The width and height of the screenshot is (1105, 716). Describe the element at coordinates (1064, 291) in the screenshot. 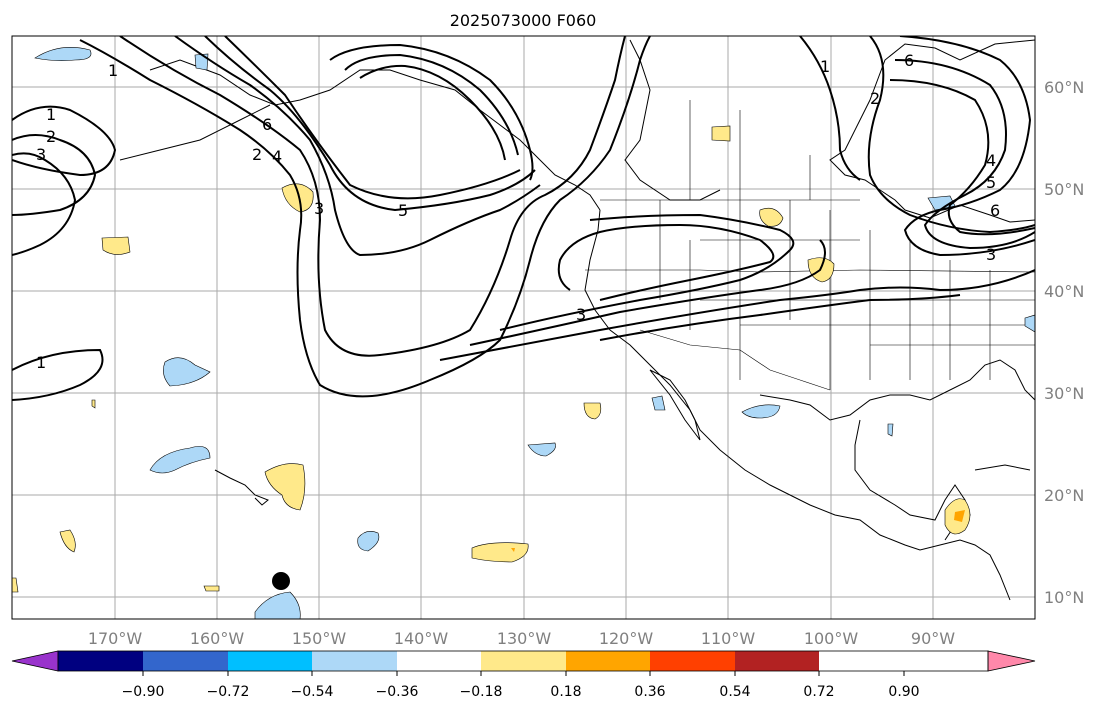

I see `latitude-label: 40°N` at that location.